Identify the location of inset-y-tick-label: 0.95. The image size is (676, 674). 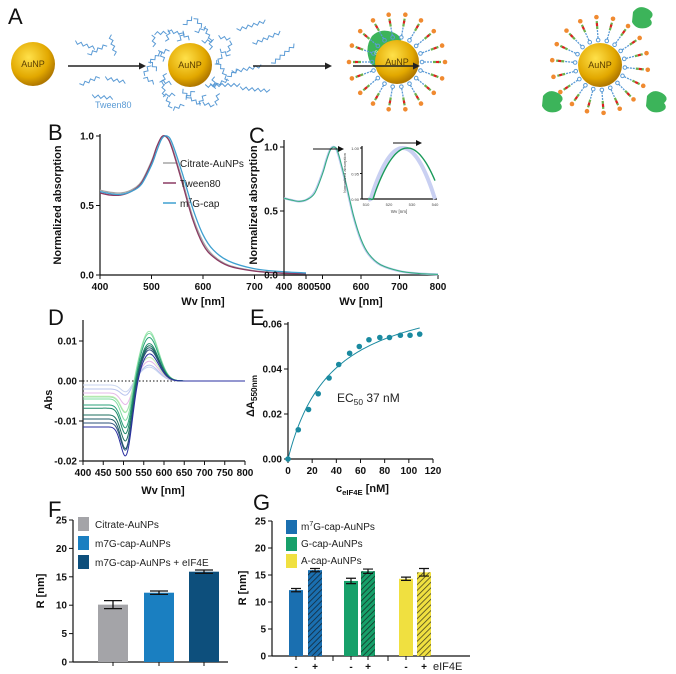
(355, 174).